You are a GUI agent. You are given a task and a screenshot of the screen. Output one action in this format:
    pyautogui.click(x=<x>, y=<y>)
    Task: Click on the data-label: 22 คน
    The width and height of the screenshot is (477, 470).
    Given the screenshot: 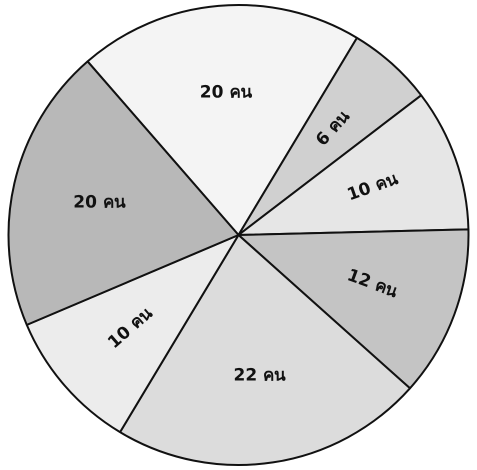 What is the action you would take?
    pyautogui.click(x=260, y=375)
    